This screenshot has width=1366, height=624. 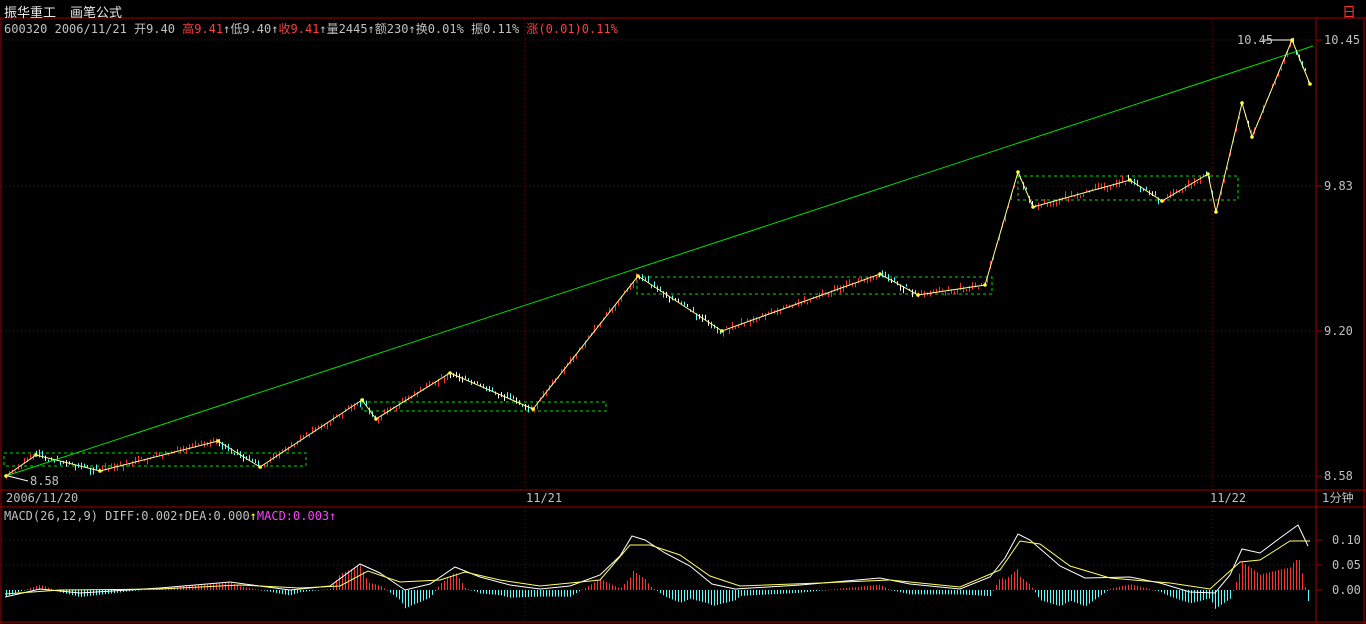 What do you see at coordinates (30, 13) in the screenshot?
I see `stock-name: 振华重工` at bounding box center [30, 13].